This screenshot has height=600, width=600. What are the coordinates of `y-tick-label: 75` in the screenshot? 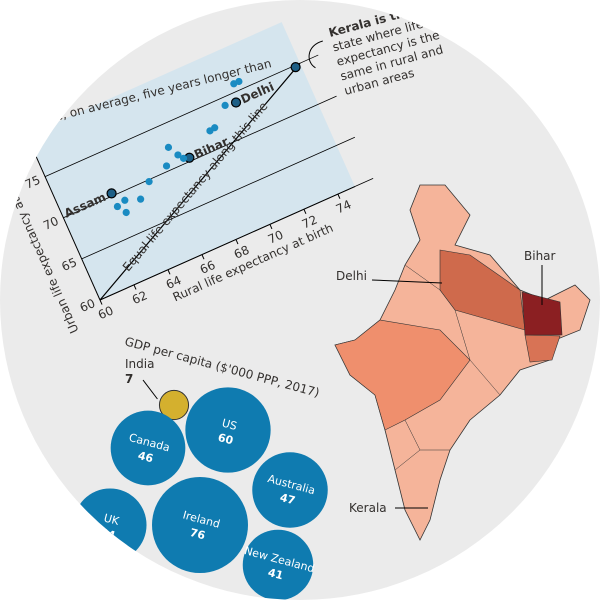 It's located at (33, 182).